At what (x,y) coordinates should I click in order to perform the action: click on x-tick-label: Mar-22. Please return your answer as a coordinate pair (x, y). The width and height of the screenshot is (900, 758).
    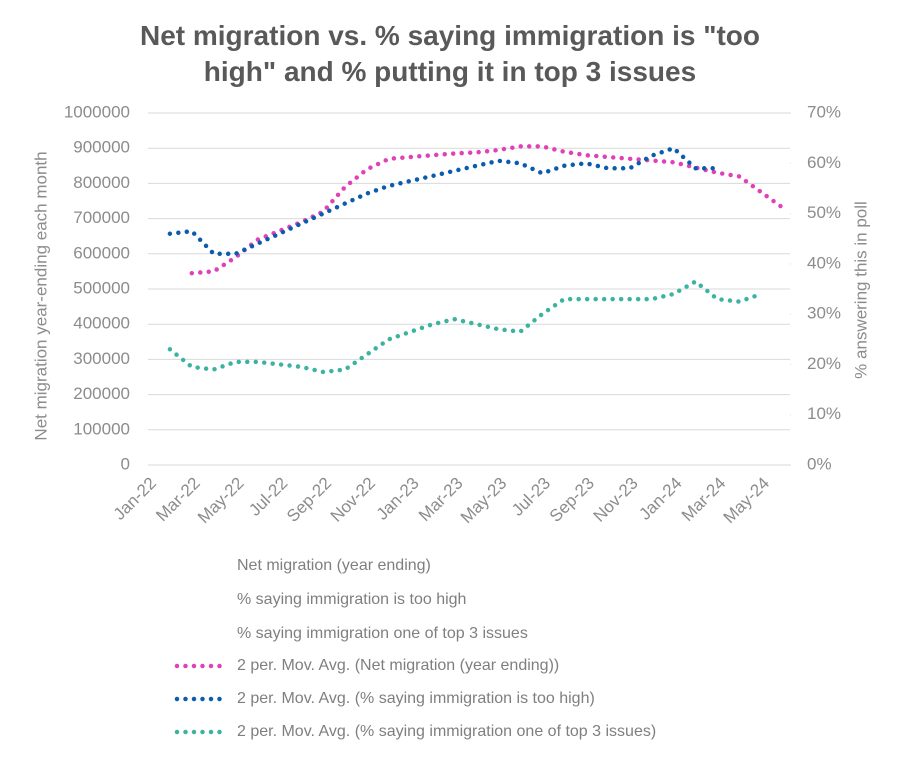
    Looking at the image, I should click on (178, 500).